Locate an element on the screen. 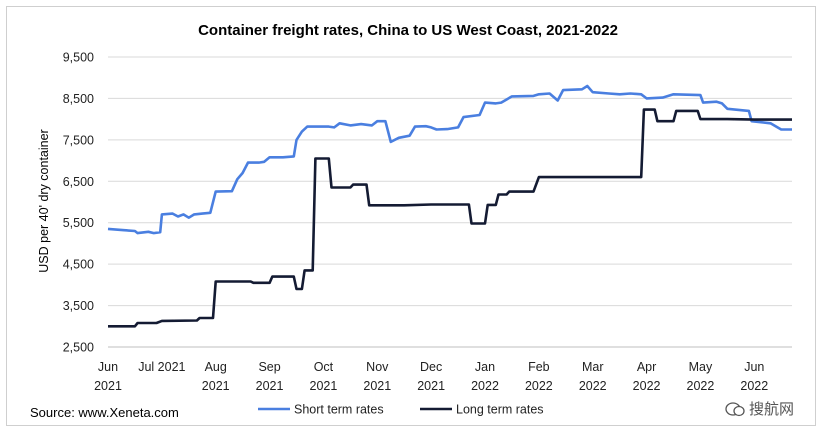  watermark-text: 搜航网 is located at coordinates (771, 409).